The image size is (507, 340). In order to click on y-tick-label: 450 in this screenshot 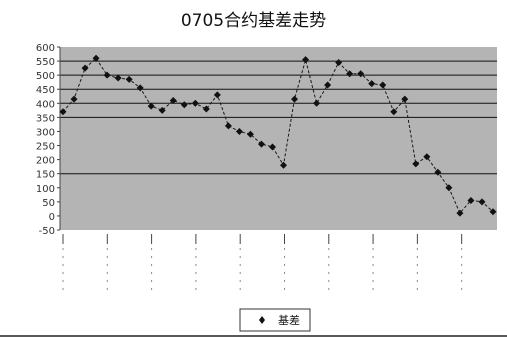, I will do `click(45, 90)`.